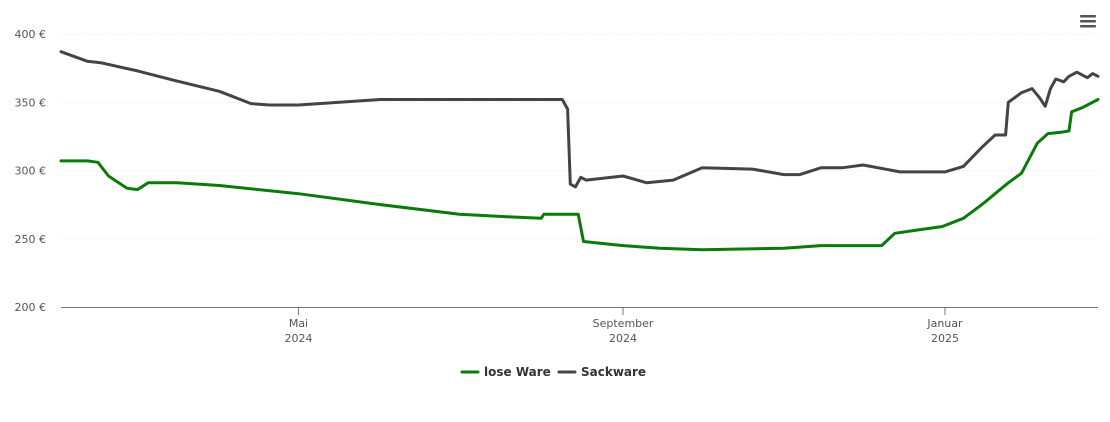  What do you see at coordinates (298, 323) in the screenshot?
I see `x-tick-label: Mai` at bounding box center [298, 323].